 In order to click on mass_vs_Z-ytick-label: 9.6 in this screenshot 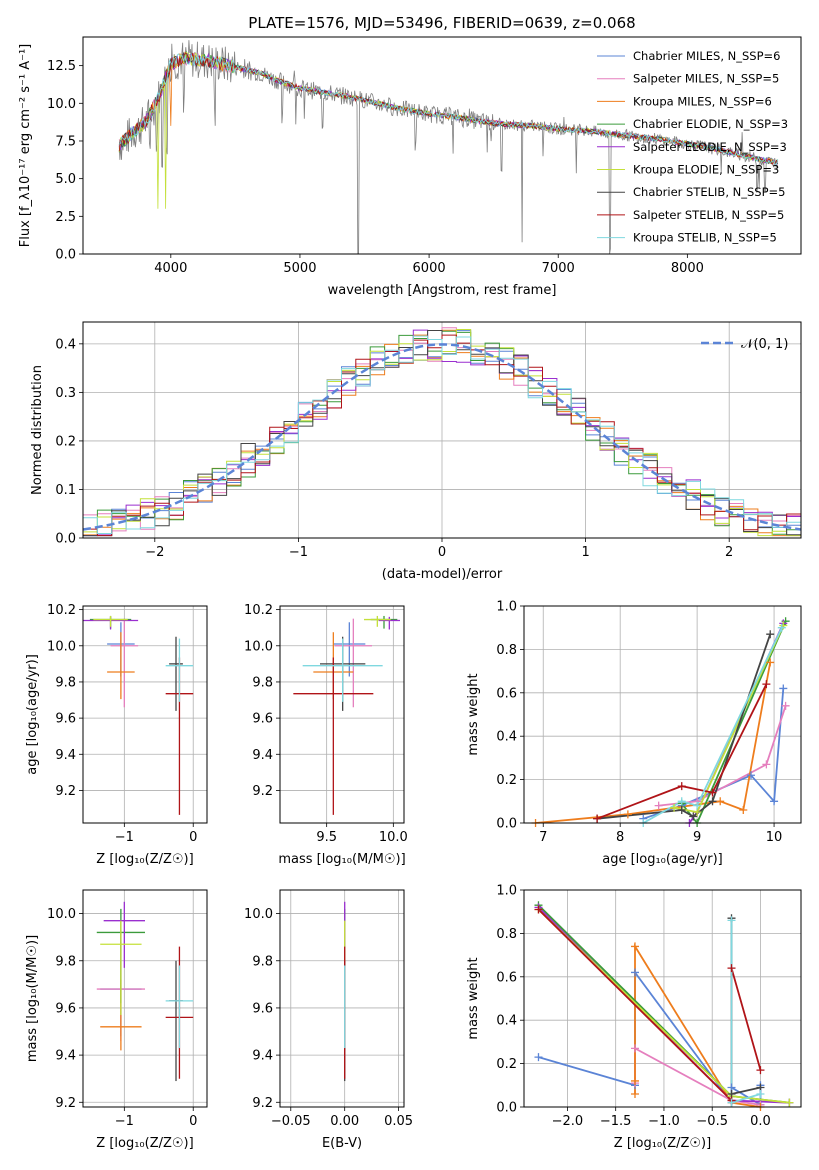, I will do `click(65, 1008)`.